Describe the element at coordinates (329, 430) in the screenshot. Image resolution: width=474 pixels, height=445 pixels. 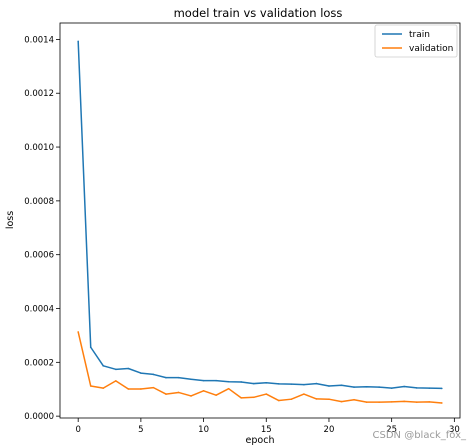
I see `x-tick-label: 20` at that location.